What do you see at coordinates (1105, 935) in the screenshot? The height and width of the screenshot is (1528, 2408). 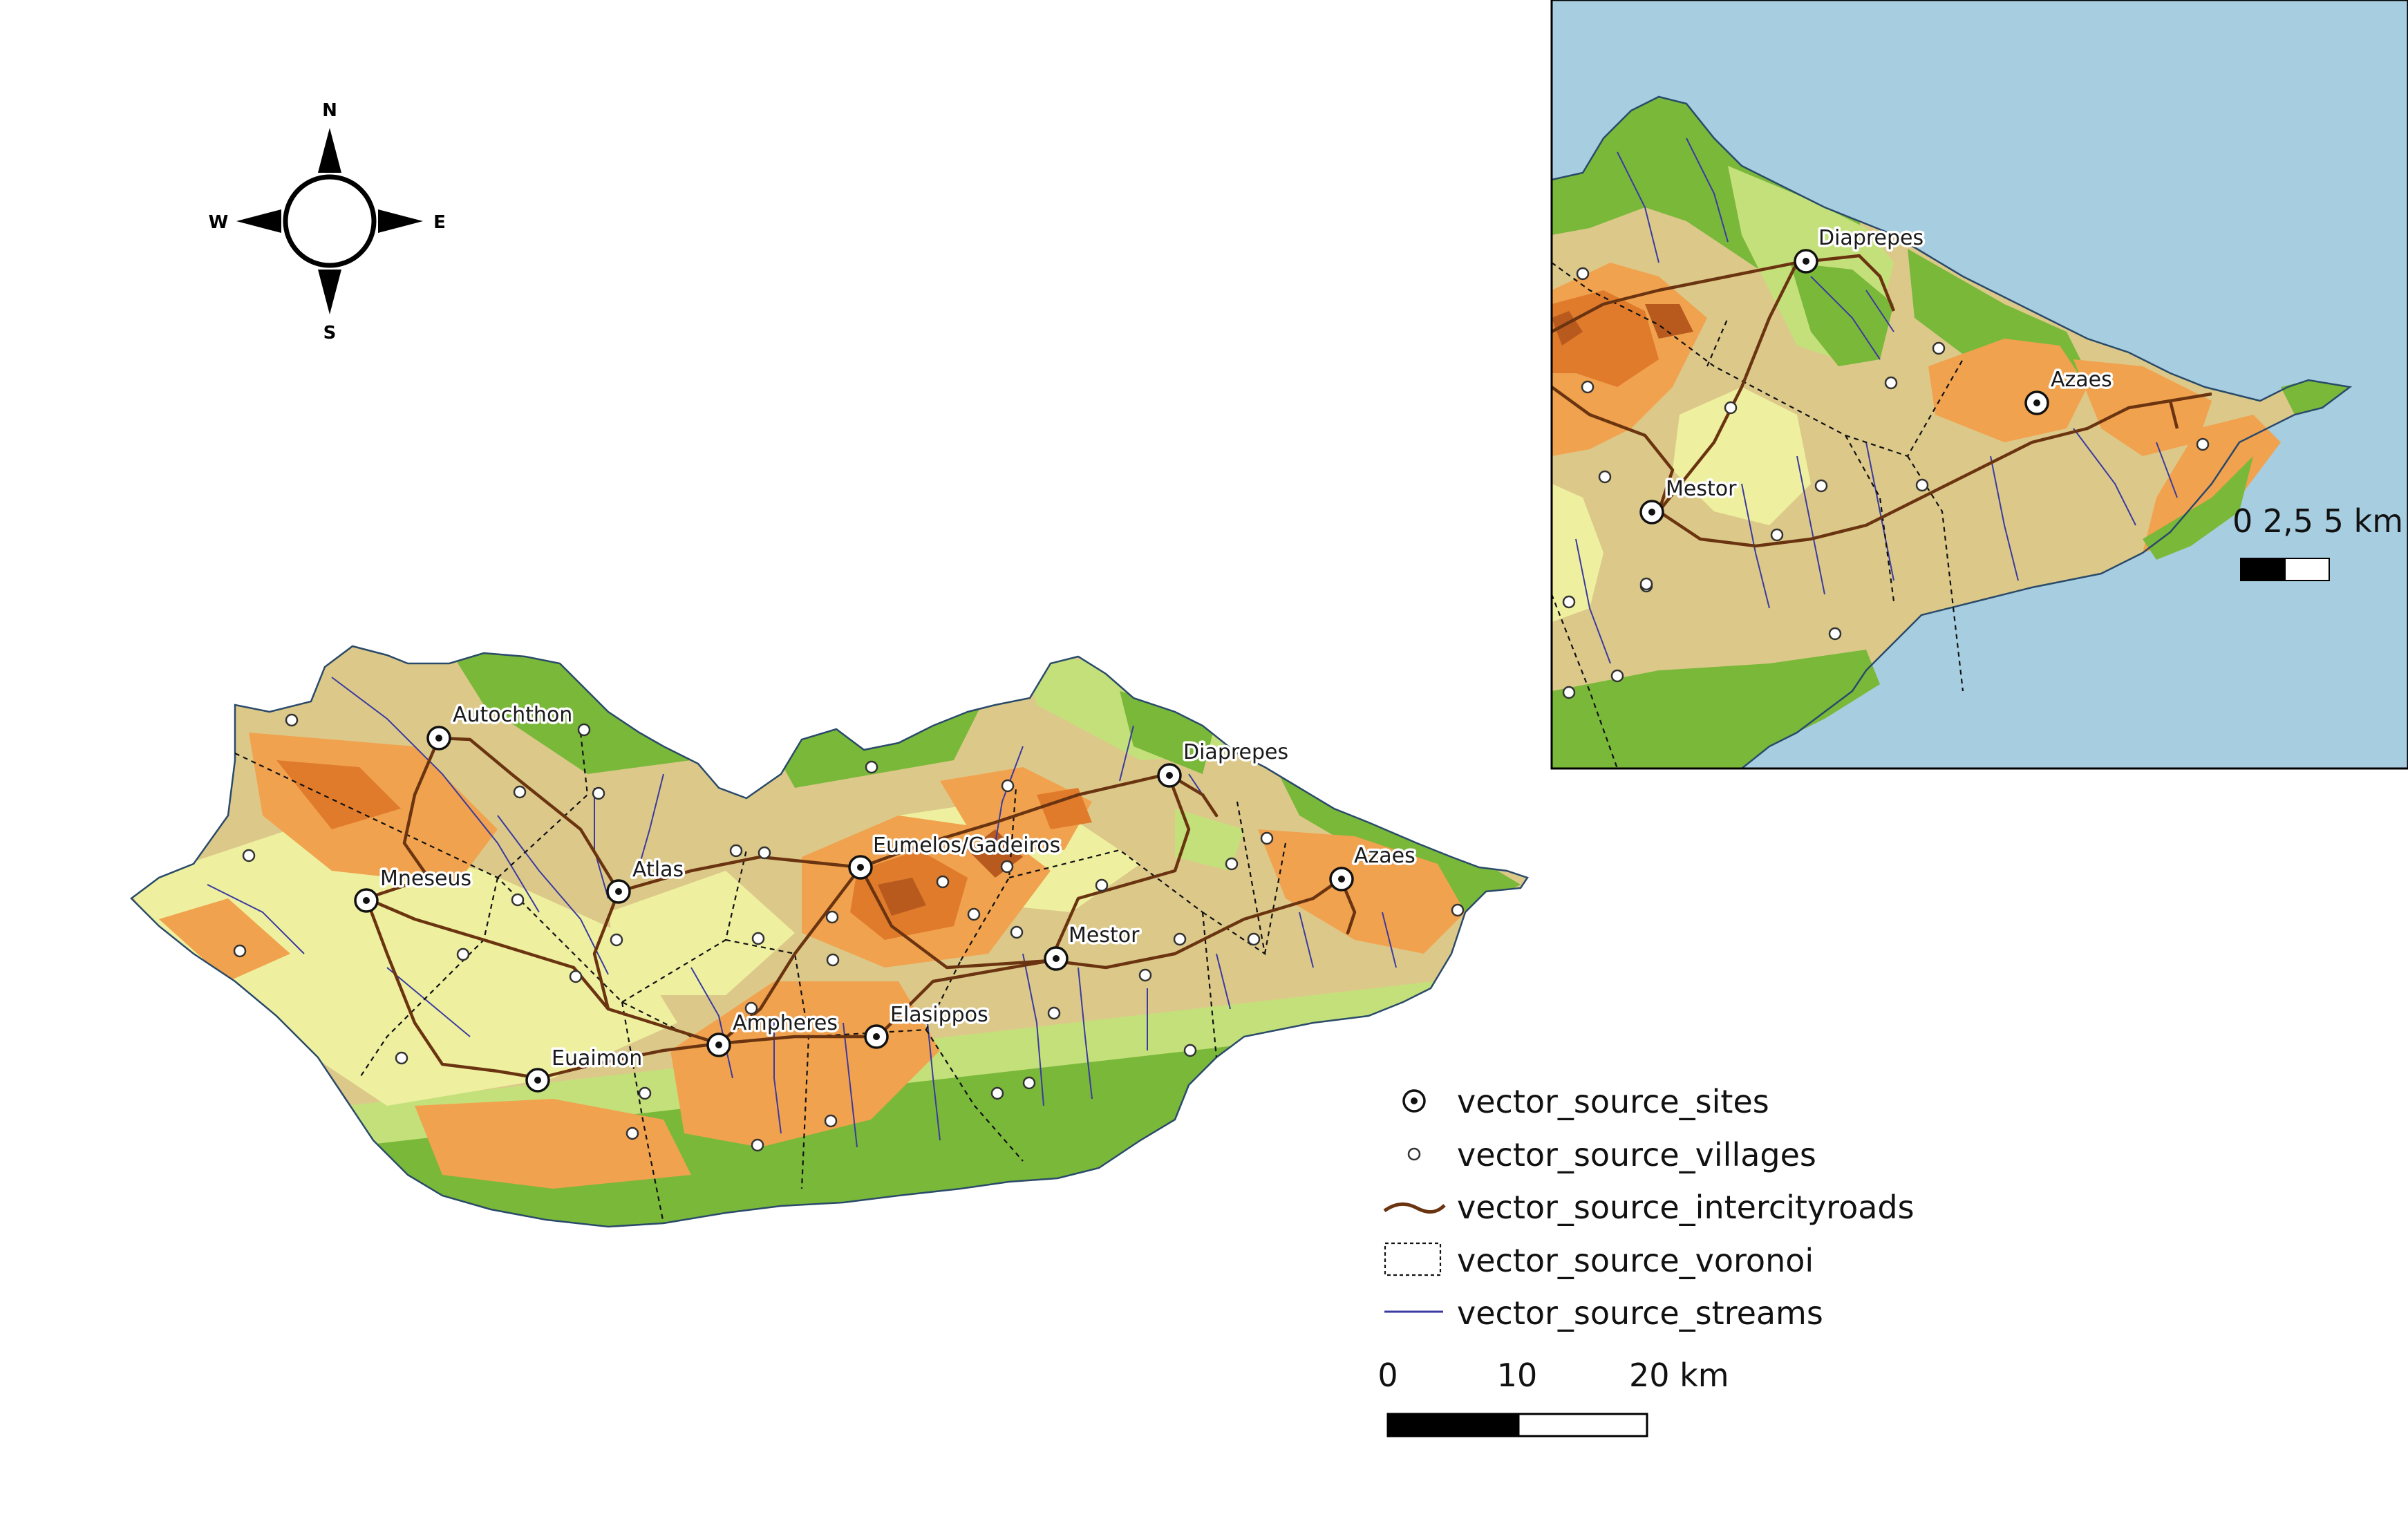 I see `site-label: Mestor` at bounding box center [1105, 935].